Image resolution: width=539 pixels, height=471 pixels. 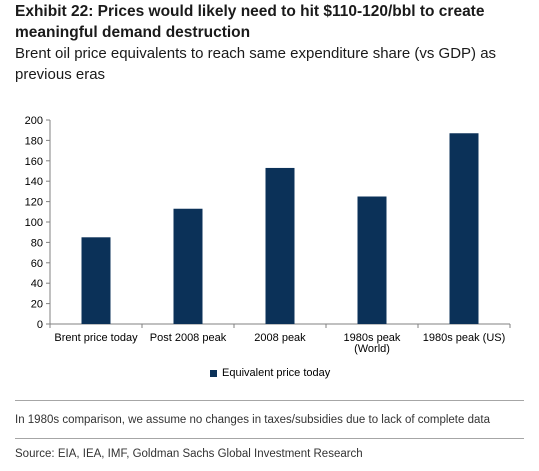 I want to click on chart-legend: Equivalent price today, so click(x=270, y=373).